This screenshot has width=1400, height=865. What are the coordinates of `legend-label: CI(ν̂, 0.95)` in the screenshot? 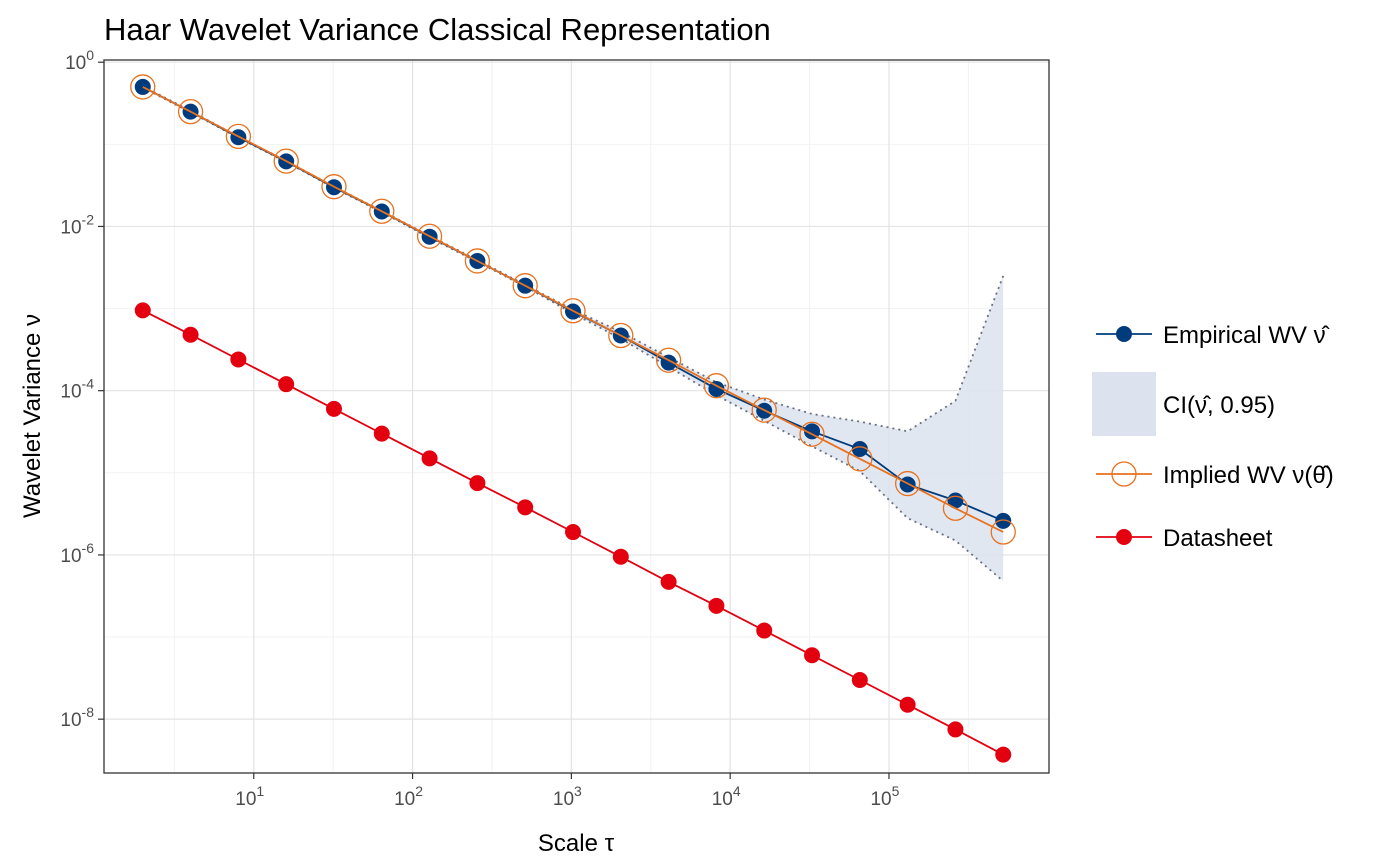 It's located at (1219, 405).